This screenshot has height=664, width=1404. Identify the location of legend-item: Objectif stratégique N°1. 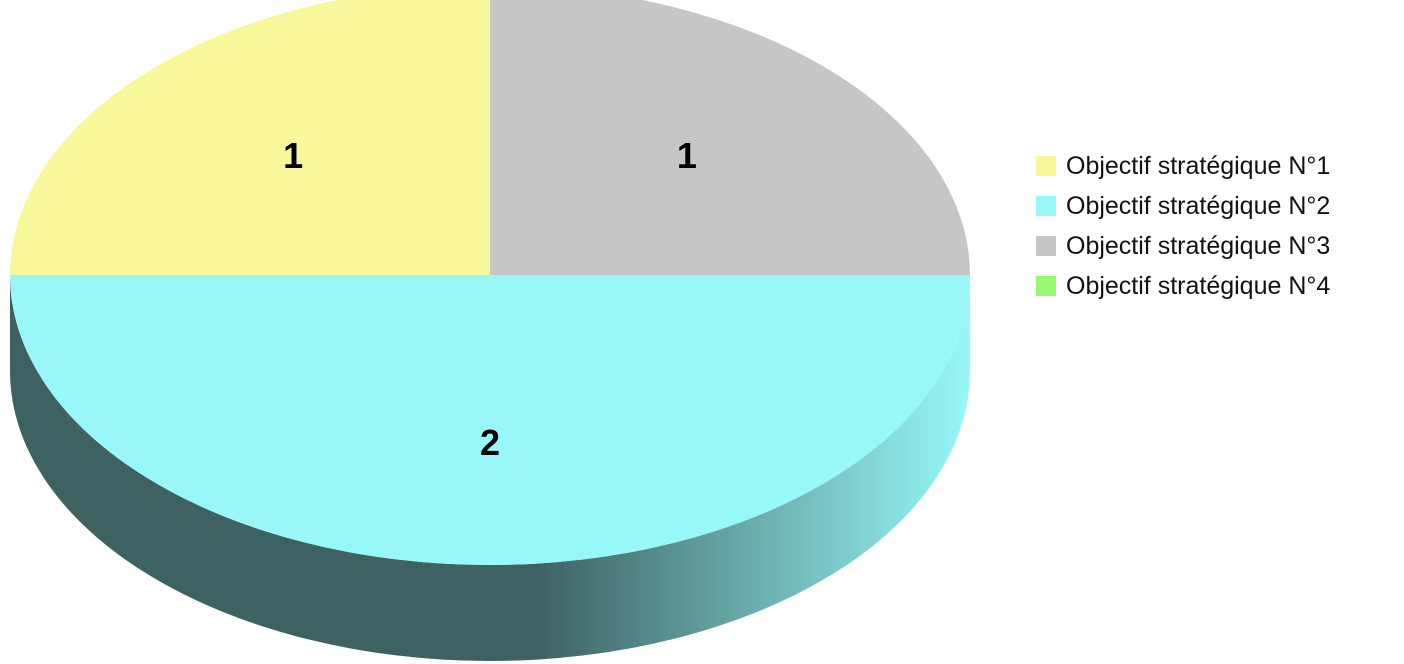
(1183, 166).